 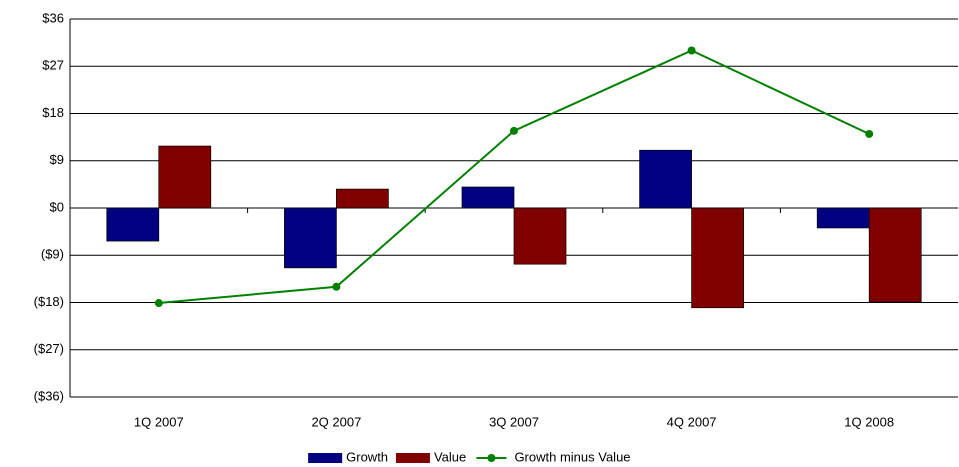 I want to click on y-tick-label: $9, so click(x=57, y=159).